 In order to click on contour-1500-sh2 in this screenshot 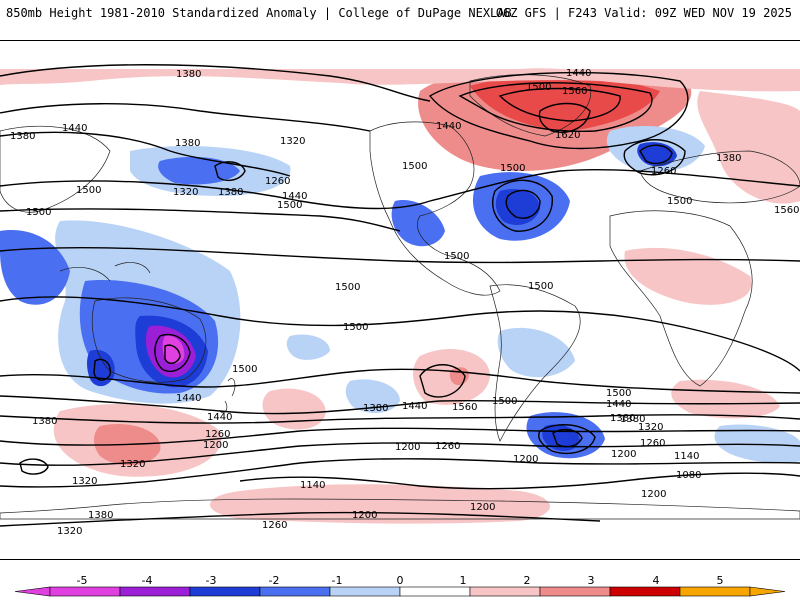, I will do `click(400, 381)`.